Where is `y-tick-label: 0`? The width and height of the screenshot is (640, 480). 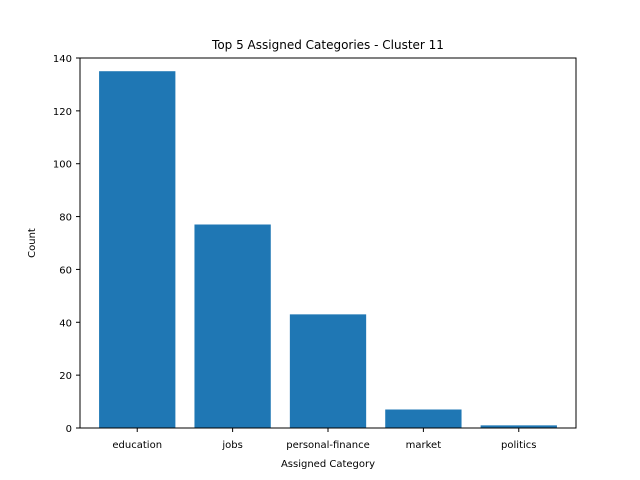
y-tick-label: 0 is located at coordinates (69, 429).